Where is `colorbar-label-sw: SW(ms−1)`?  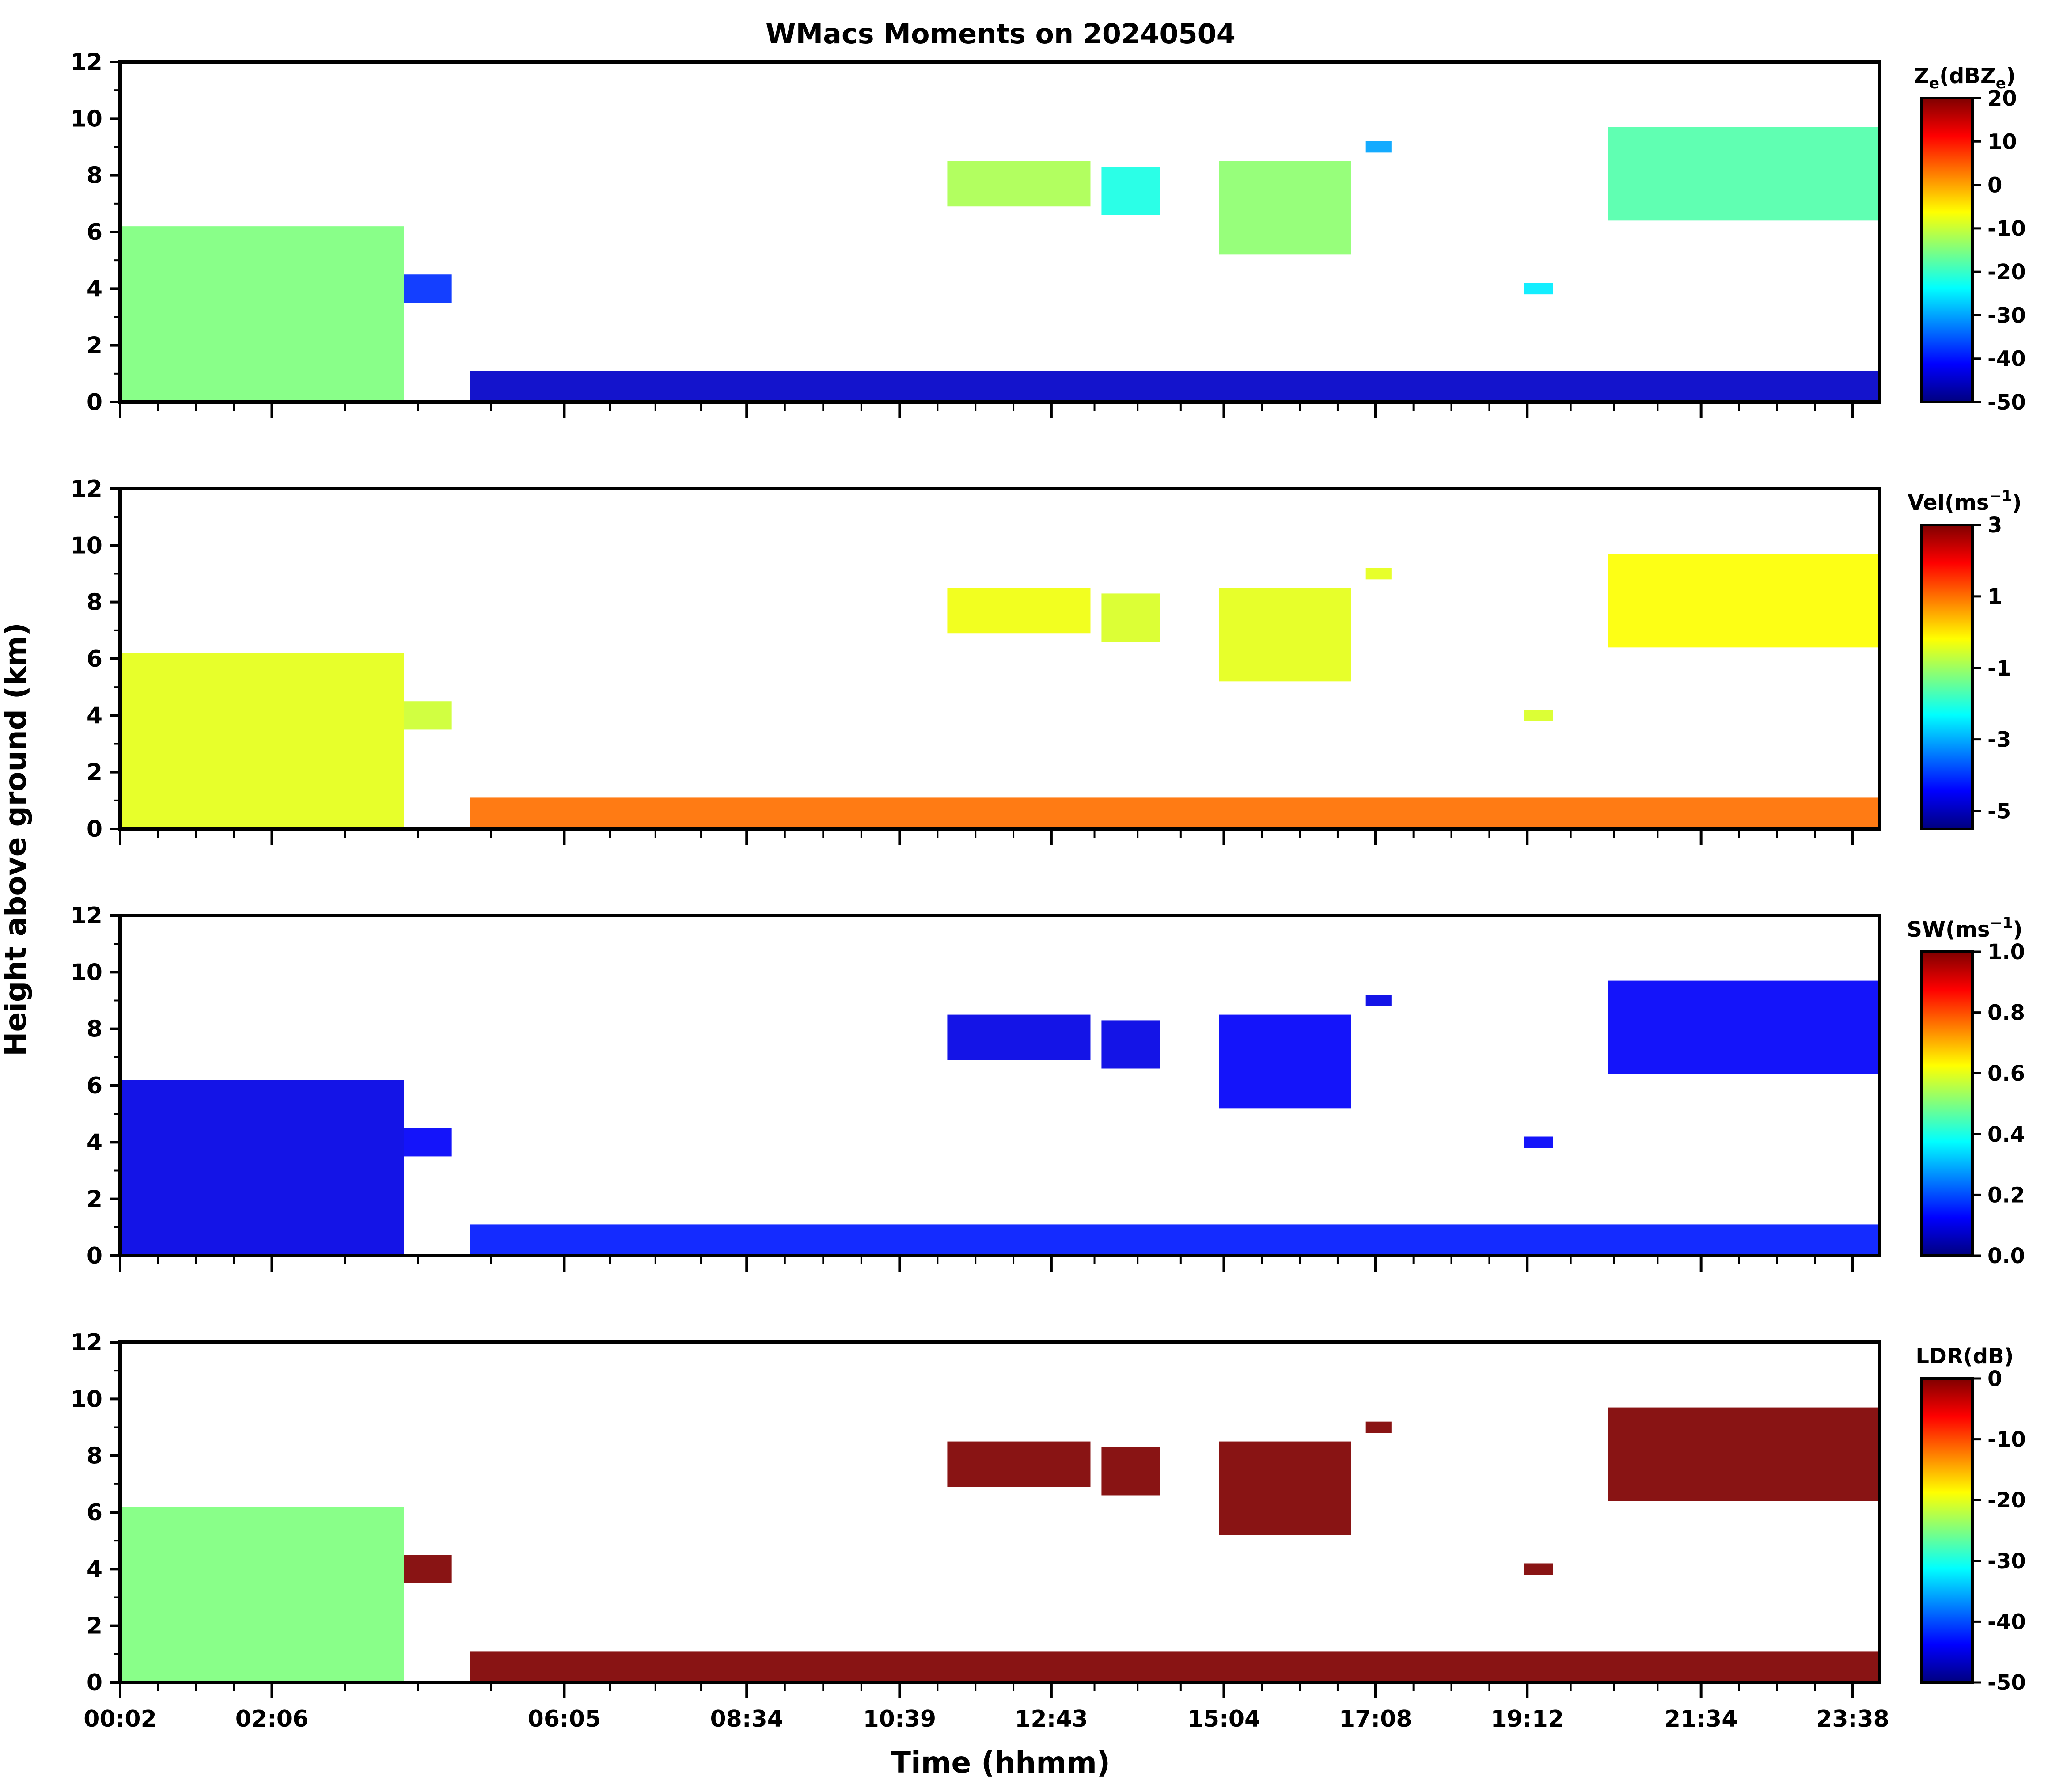 colorbar-label-sw: SW(ms−1) is located at coordinates (1964, 928).